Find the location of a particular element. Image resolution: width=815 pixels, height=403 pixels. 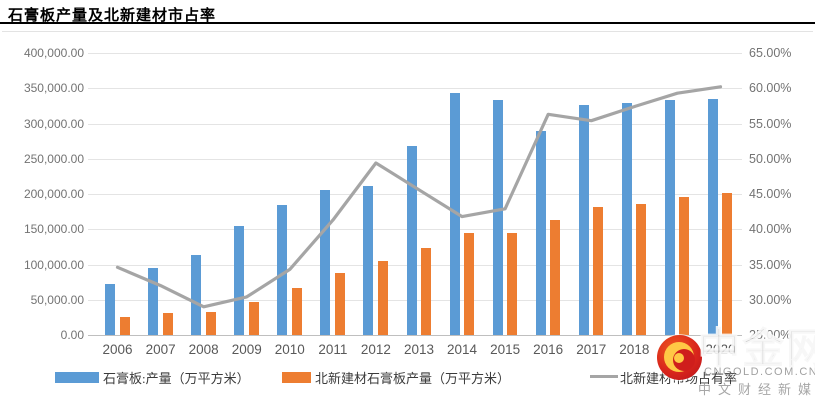

left-axis-tick-label: 0.00 is located at coordinates (72, 335).